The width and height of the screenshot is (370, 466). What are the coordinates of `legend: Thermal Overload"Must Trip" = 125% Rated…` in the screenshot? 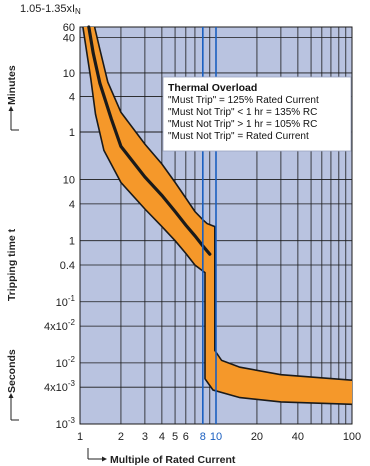 It's located at (257, 114).